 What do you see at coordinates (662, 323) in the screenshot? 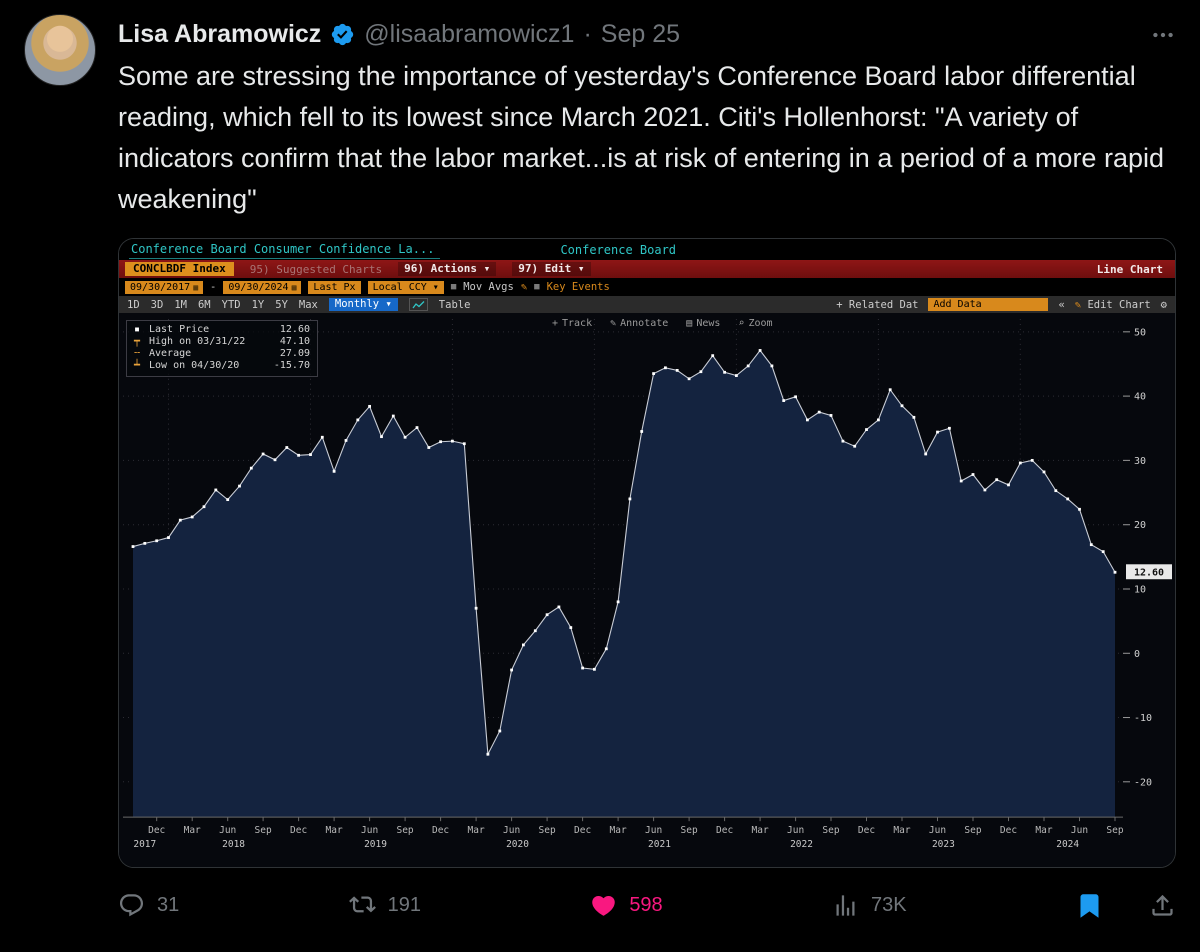
I see `chart-tools-bar: + Track ✎ Annotate ▤ News ⌕ Zoom` at bounding box center [662, 323].